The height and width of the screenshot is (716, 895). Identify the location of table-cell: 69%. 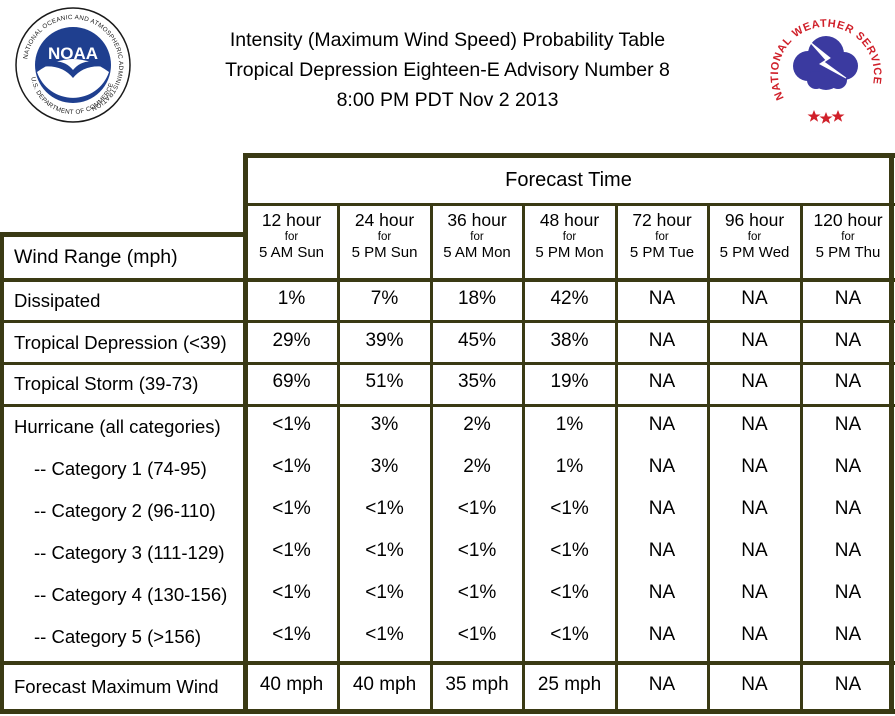
(291, 381).